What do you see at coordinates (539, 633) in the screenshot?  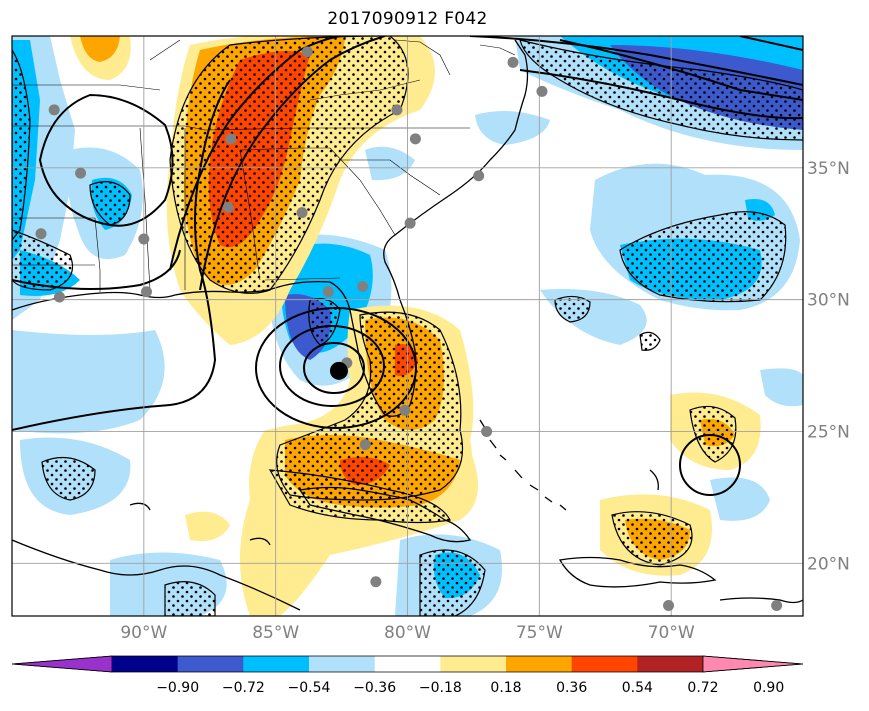 I see `lon-label-3: 75°W` at bounding box center [539, 633].